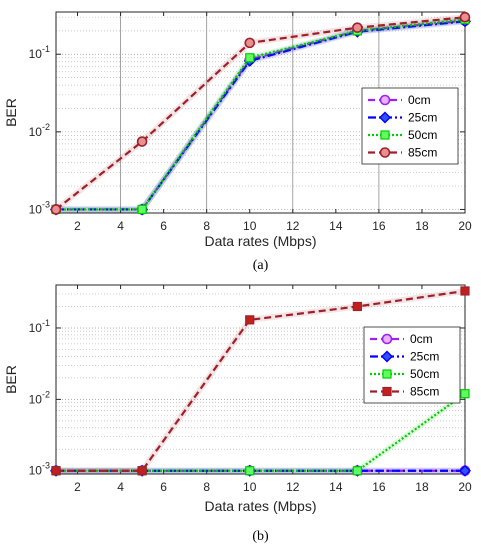  Describe the element at coordinates (465, 470) in the screenshot. I see `data-point-25cm` at that location.